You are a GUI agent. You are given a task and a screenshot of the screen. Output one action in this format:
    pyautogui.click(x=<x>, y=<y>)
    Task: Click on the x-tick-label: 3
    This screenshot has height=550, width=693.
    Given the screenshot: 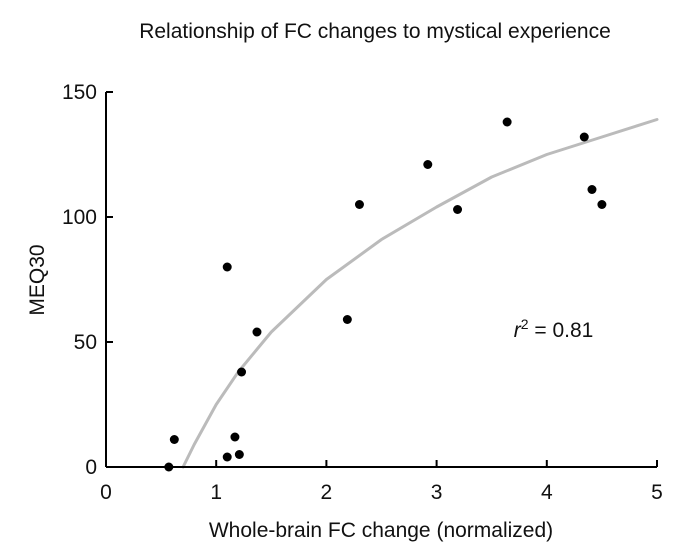 What is the action you would take?
    pyautogui.click(x=437, y=492)
    